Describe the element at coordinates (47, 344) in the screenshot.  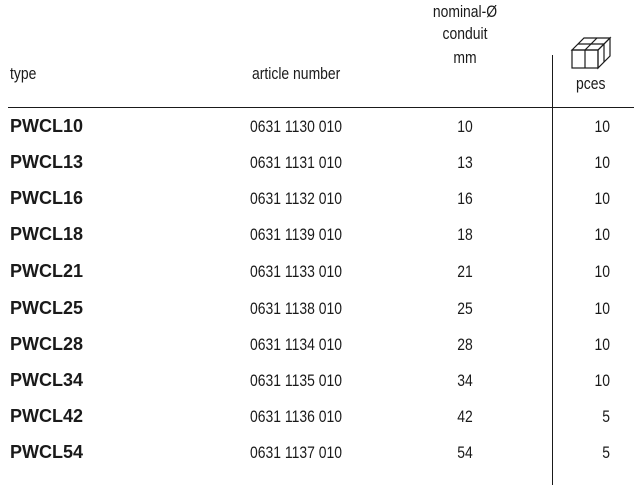
I see `type-cell: PWCL28` at that location.